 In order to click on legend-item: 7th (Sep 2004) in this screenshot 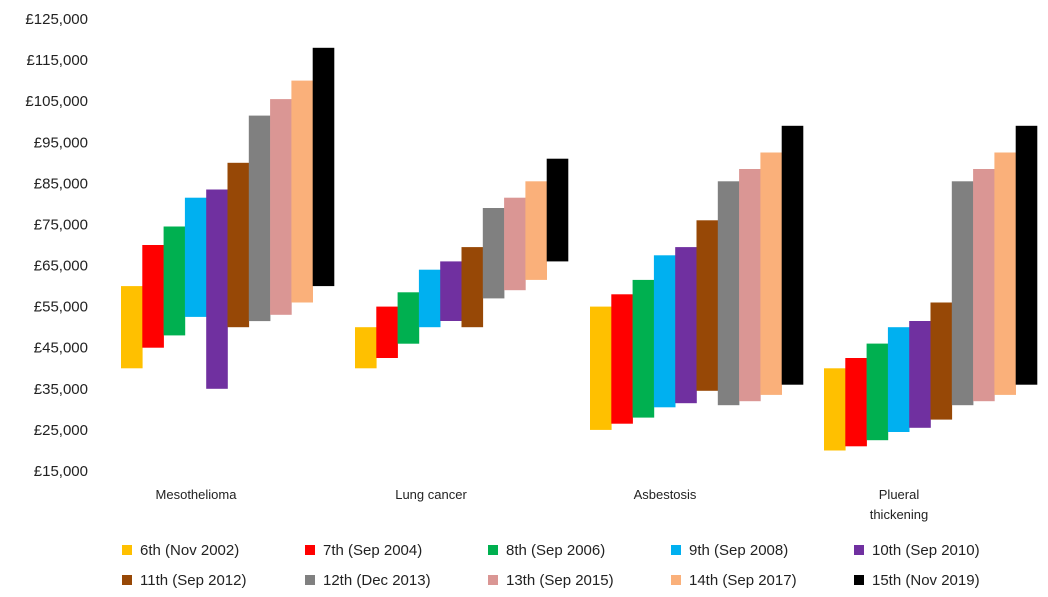, I will do `click(396, 550)`.